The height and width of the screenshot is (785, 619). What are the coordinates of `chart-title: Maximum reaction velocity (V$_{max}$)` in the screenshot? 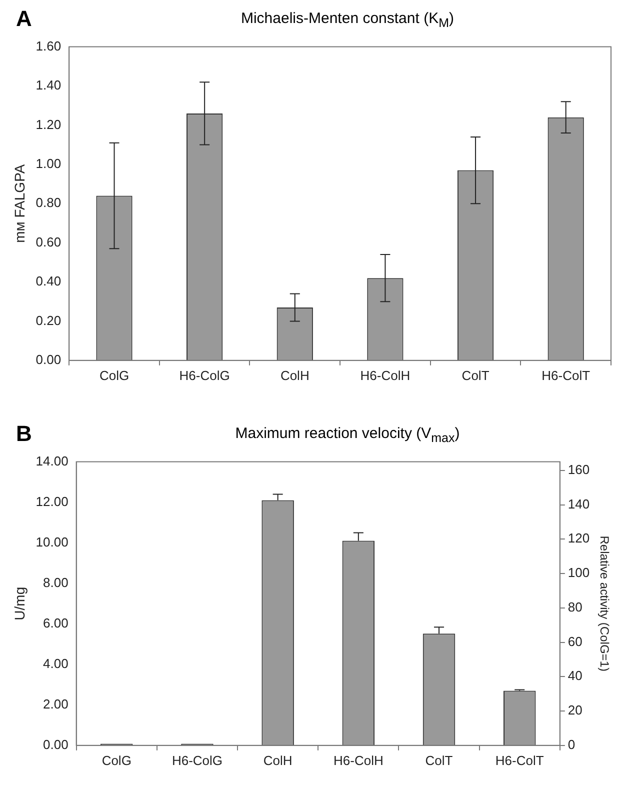 It's located at (347, 435).